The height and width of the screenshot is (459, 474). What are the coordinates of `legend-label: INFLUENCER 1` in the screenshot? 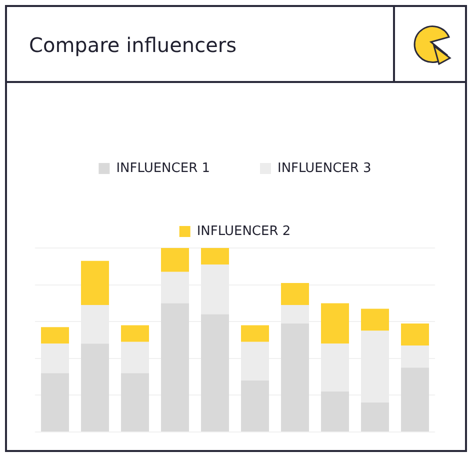 It's located at (163, 168).